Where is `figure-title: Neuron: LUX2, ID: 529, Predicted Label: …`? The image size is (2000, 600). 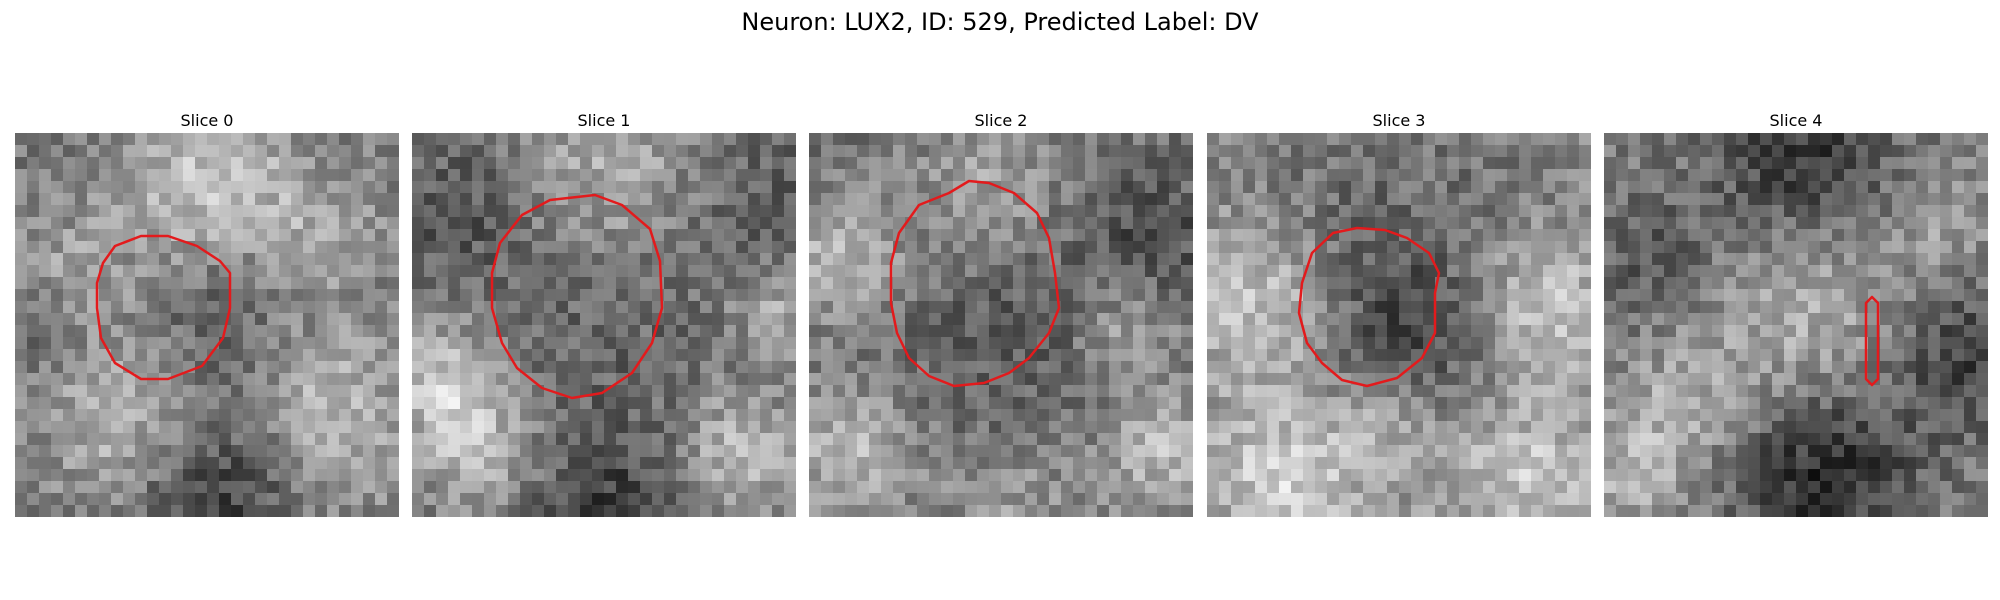
figure-title: Neuron: LUX2, ID: 529, Predicted Label: … is located at coordinates (1000, 22).